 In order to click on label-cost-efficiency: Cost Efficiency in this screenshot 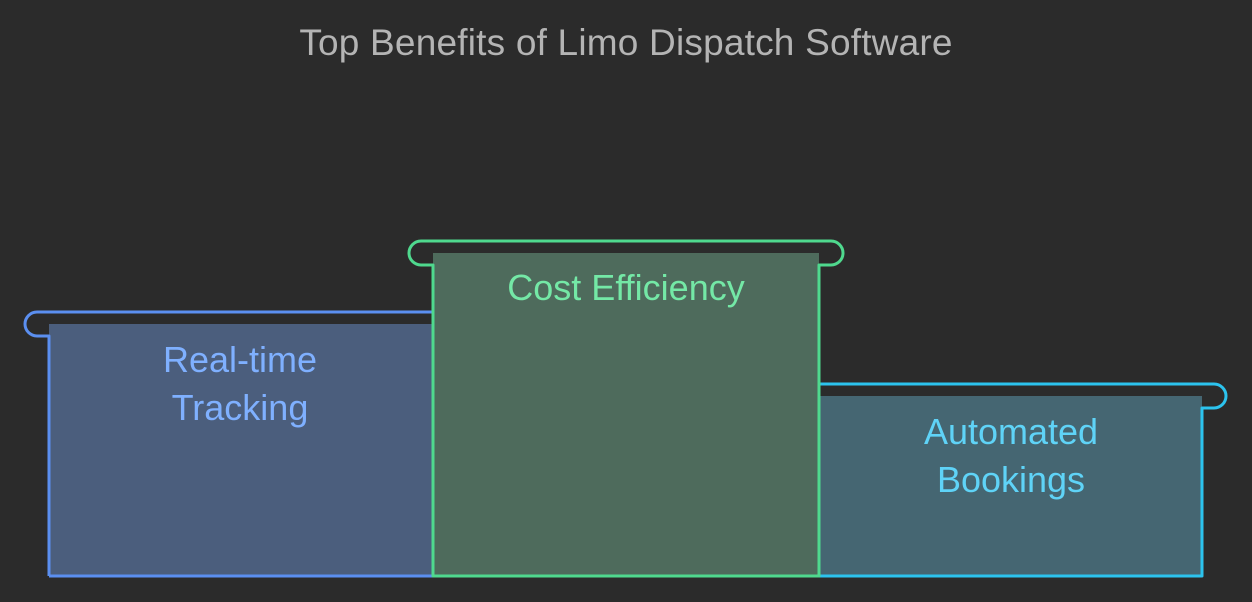, I will do `click(626, 288)`.